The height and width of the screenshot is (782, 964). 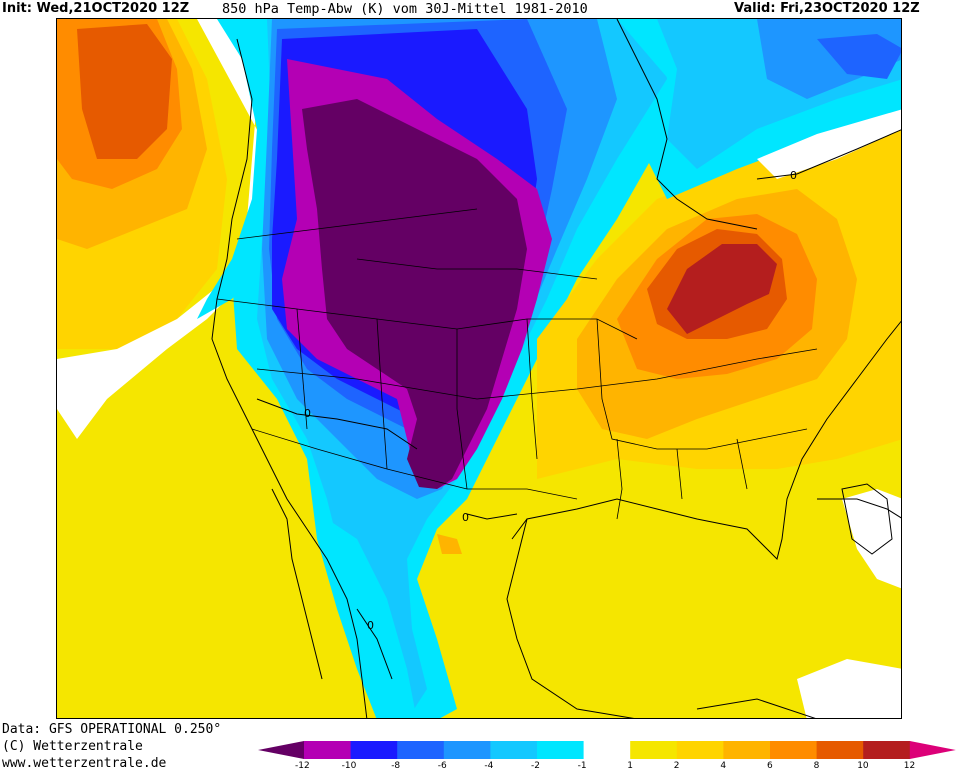 I want to click on colorbar-tick-label: 10, so click(x=863, y=766).